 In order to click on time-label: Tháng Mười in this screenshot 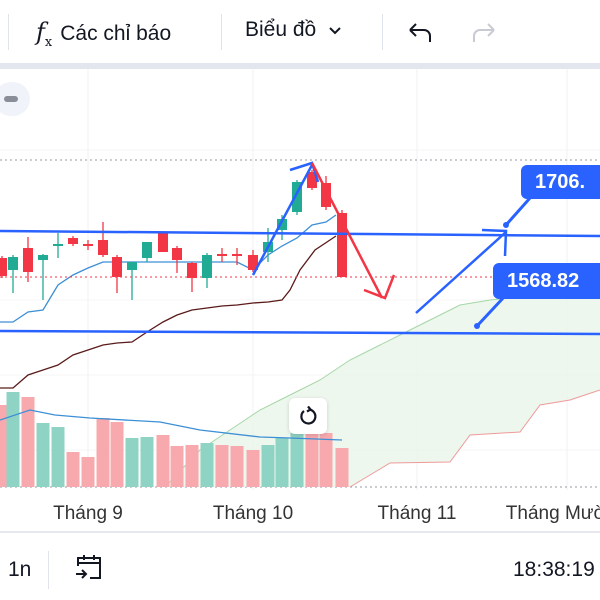, I will do `click(552, 513)`.